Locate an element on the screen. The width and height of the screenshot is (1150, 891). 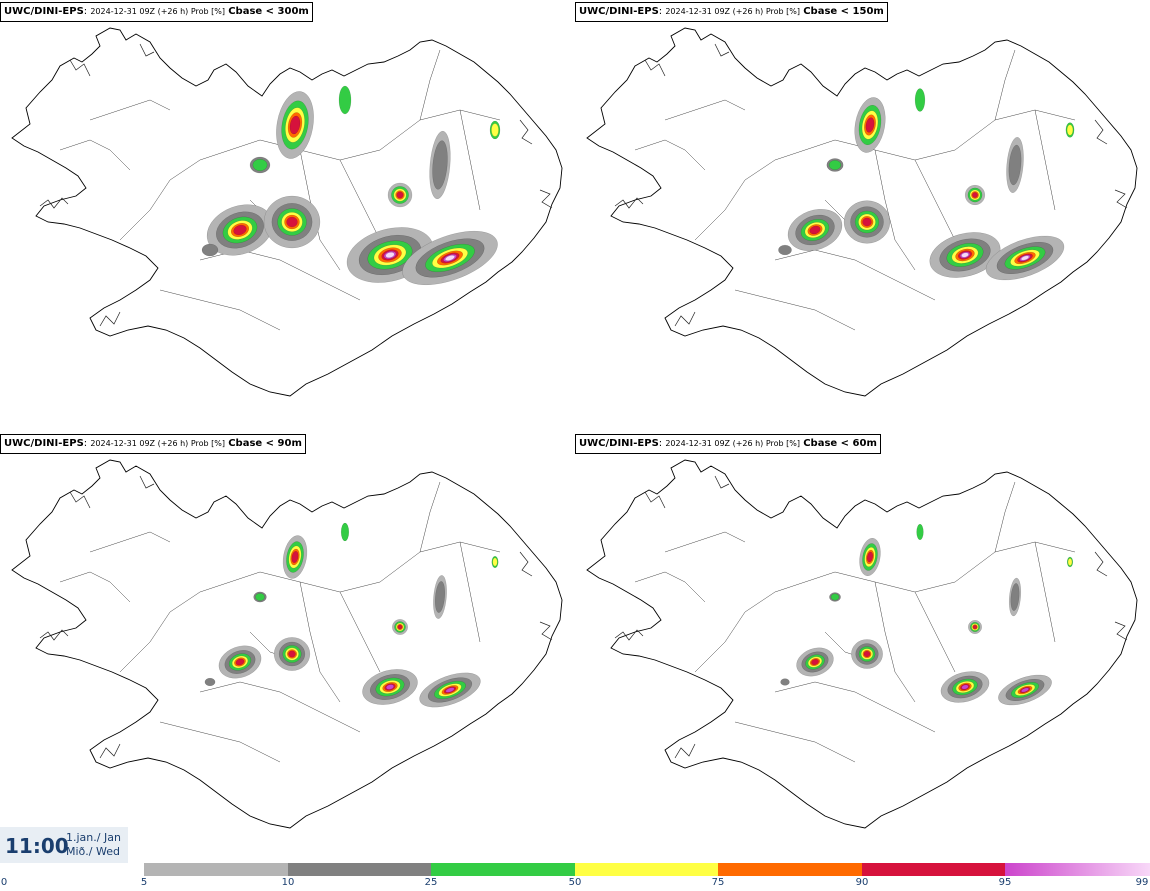
valid-date: 1.jan./ Jan Mið./ Wed is located at coordinates (93, 845).